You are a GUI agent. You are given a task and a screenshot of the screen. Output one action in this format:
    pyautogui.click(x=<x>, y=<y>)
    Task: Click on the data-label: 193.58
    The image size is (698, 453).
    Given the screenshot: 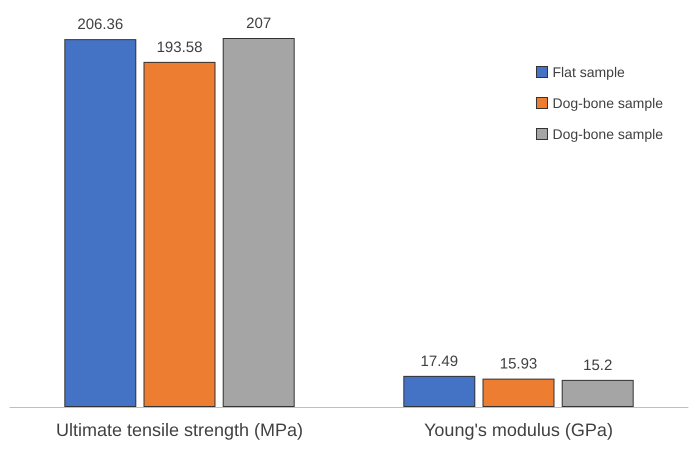 What is the action you would take?
    pyautogui.click(x=179, y=47)
    